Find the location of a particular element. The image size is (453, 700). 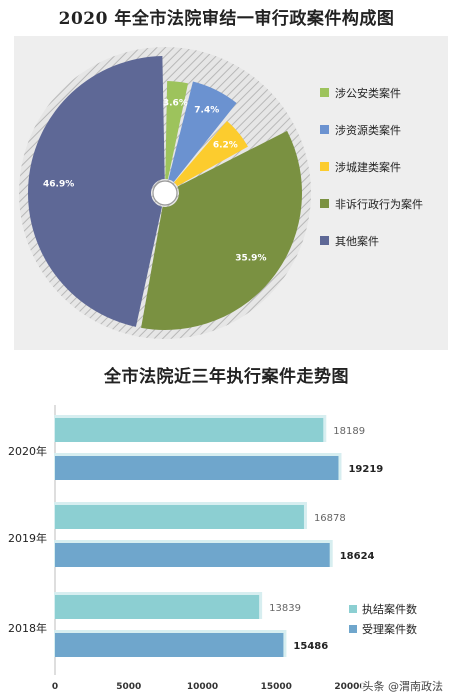

legend-label: 非诉行政行为案件 is located at coordinates (379, 204).